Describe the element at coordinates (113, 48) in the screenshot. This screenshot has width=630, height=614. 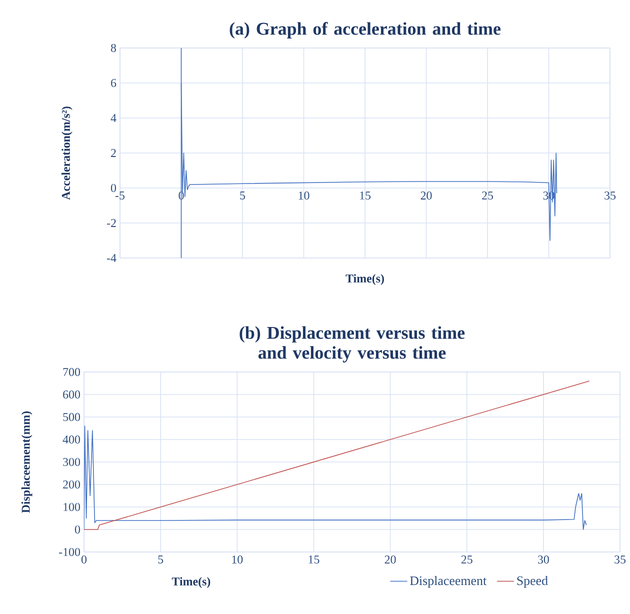
I see `y-tick-label: 8` at that location.